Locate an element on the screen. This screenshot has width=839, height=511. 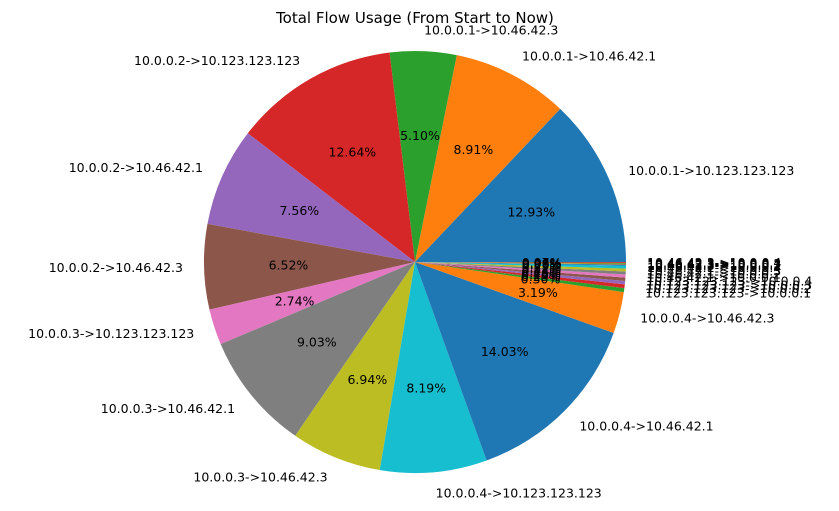
slice-label: 10.0.0.1->10.46.42.3 is located at coordinates (491, 30).